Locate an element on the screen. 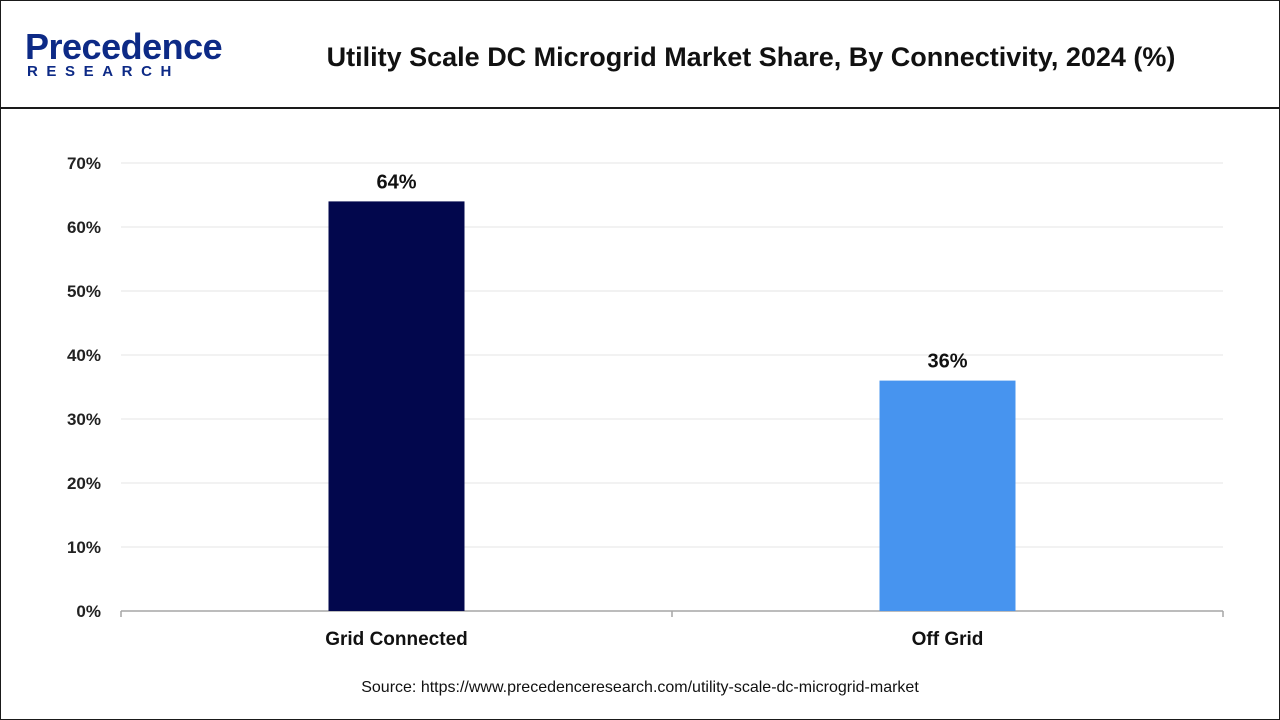 The height and width of the screenshot is (720, 1280). brand-logo: Precedence RESEARCH is located at coordinates (123, 56).